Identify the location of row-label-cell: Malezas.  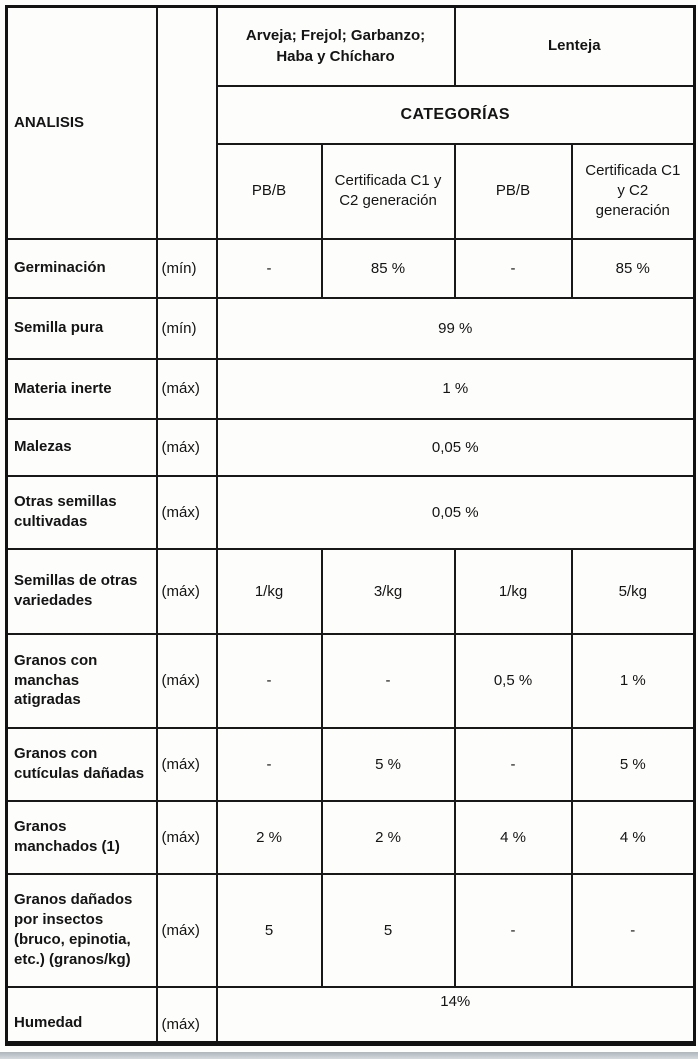
(81, 447).